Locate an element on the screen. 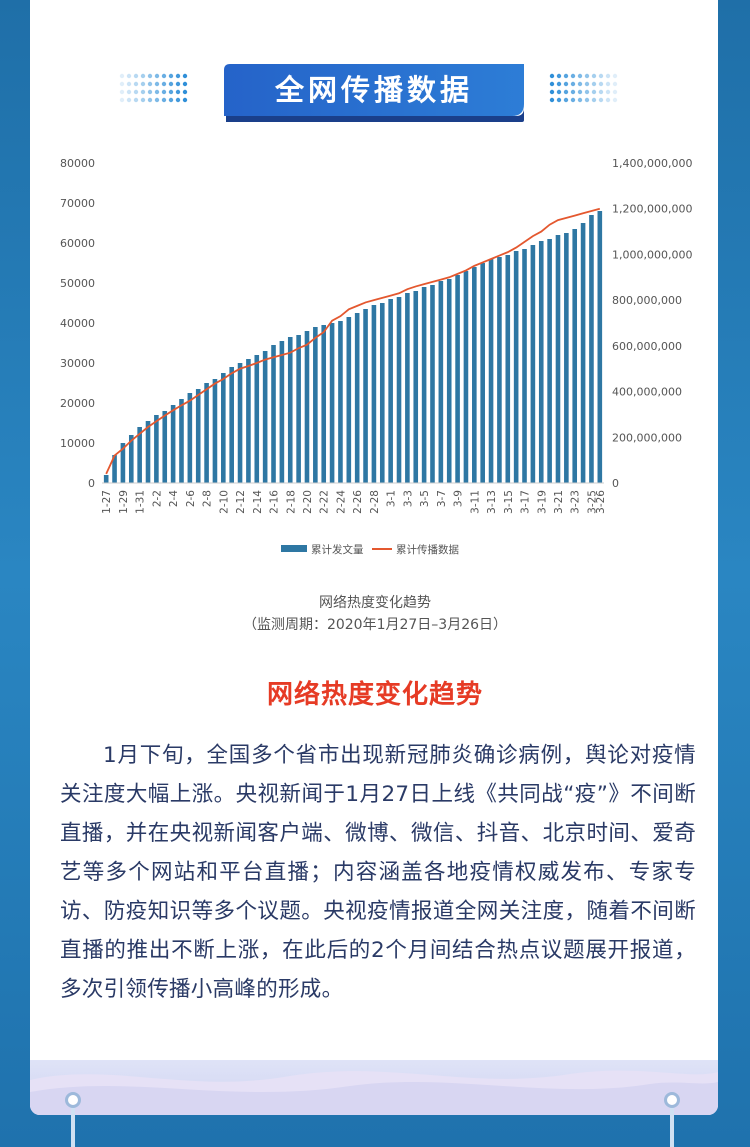  right-tick-label: 1,200,000,000 is located at coordinates (652, 209).